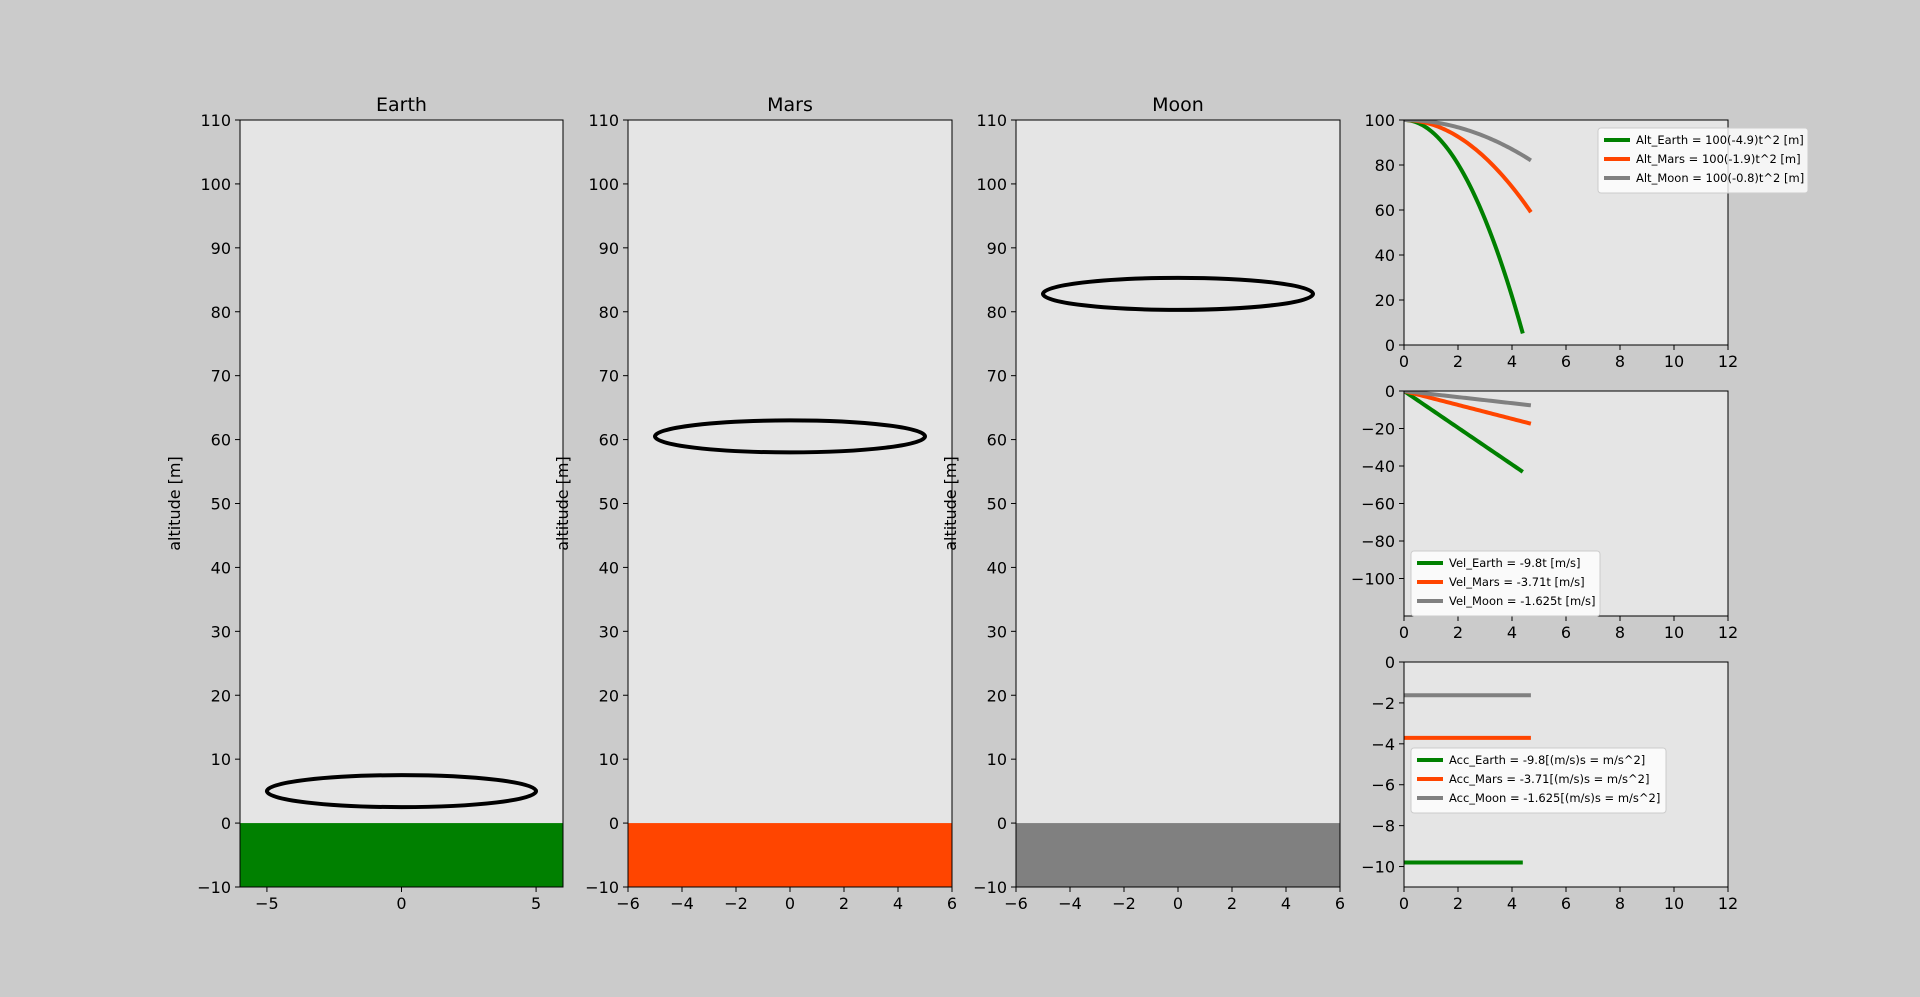 This screenshot has width=1920, height=997. I want to click on legend-label: Acc_Earth = -9.8[(m/s)s = m/s^2], so click(1547, 760).